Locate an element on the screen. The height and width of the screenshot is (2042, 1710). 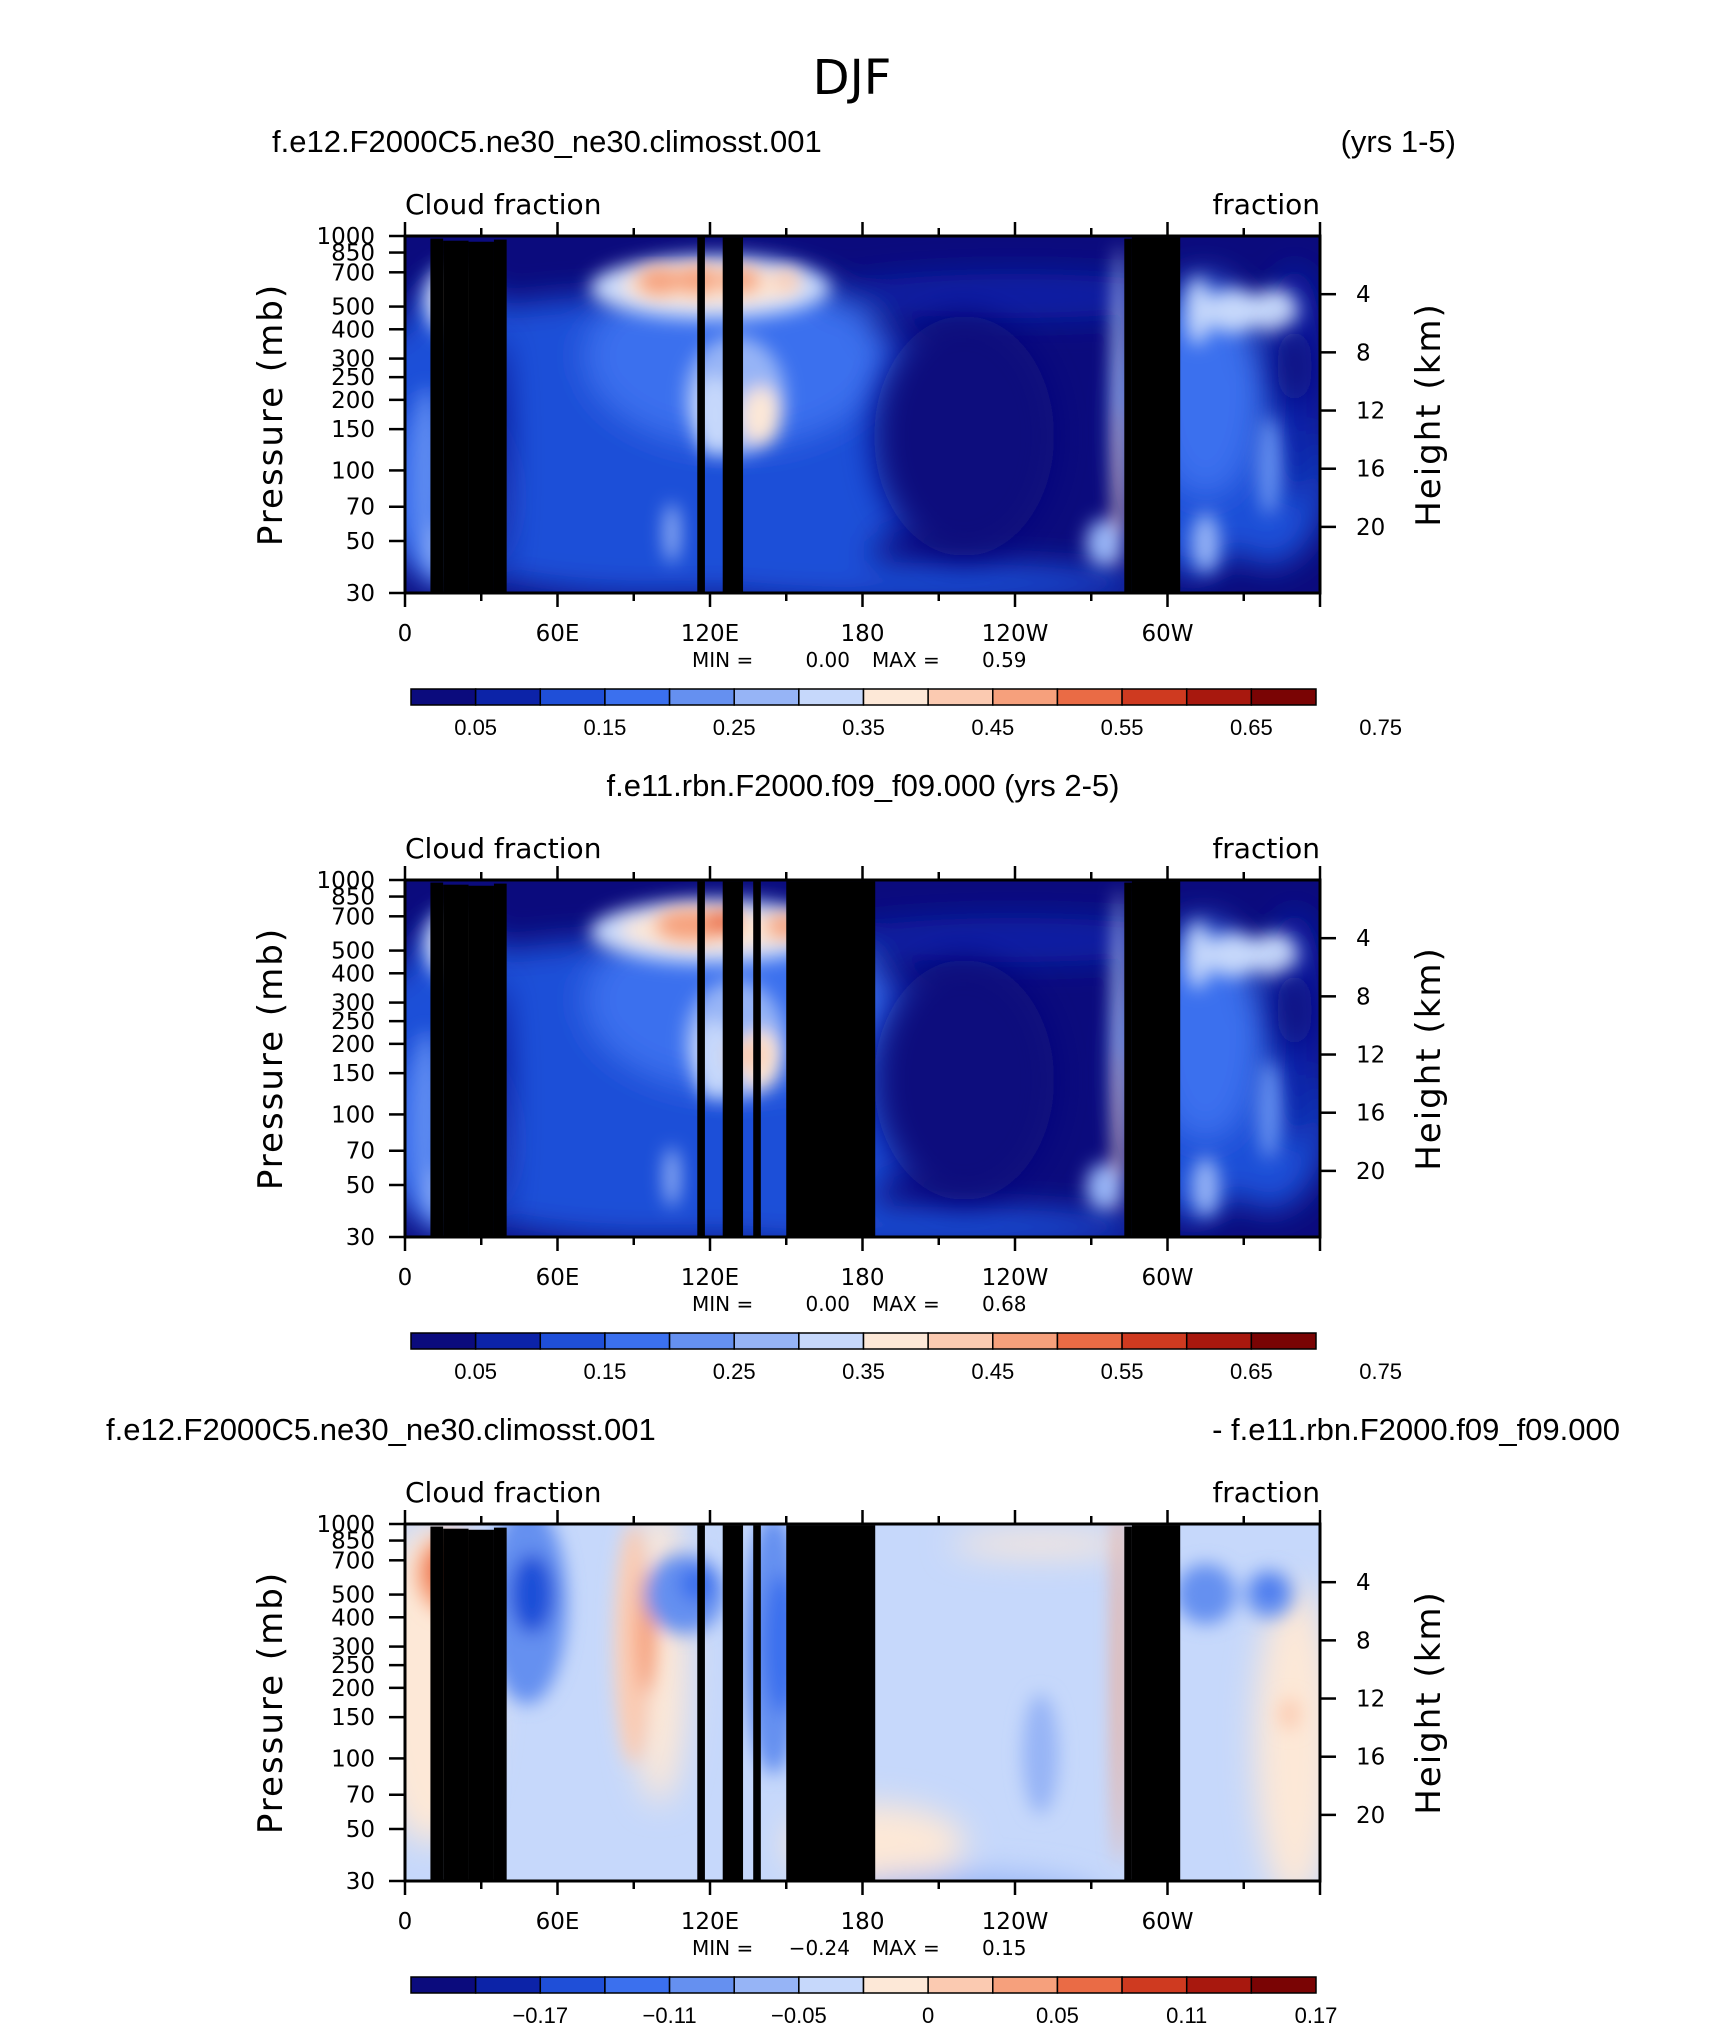
y-tick-label: 700 is located at coordinates (353, 273).